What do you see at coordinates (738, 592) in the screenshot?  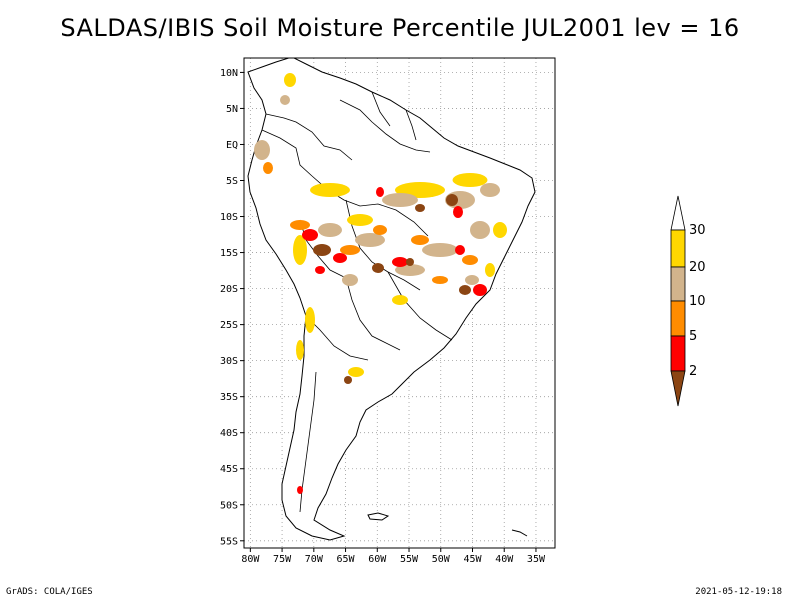 I see `footer-timestamp: 2021-05-12-19:18` at bounding box center [738, 592].